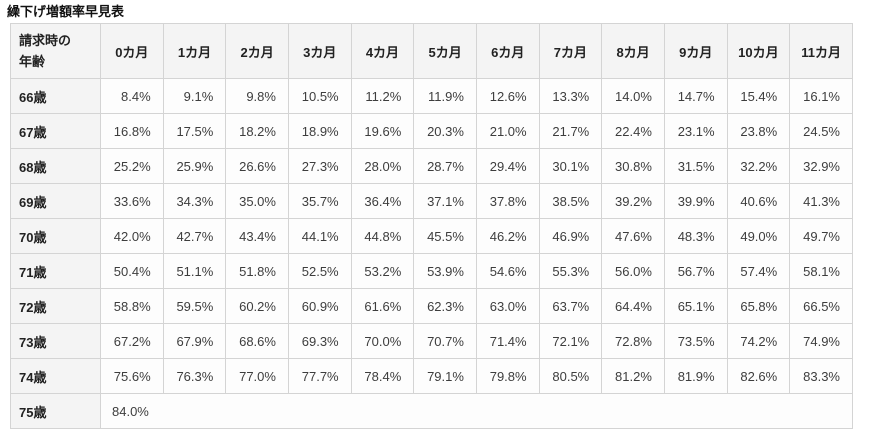 The image size is (870, 437). What do you see at coordinates (194, 236) in the screenshot?
I see `rate-value: 42.7%` at bounding box center [194, 236].